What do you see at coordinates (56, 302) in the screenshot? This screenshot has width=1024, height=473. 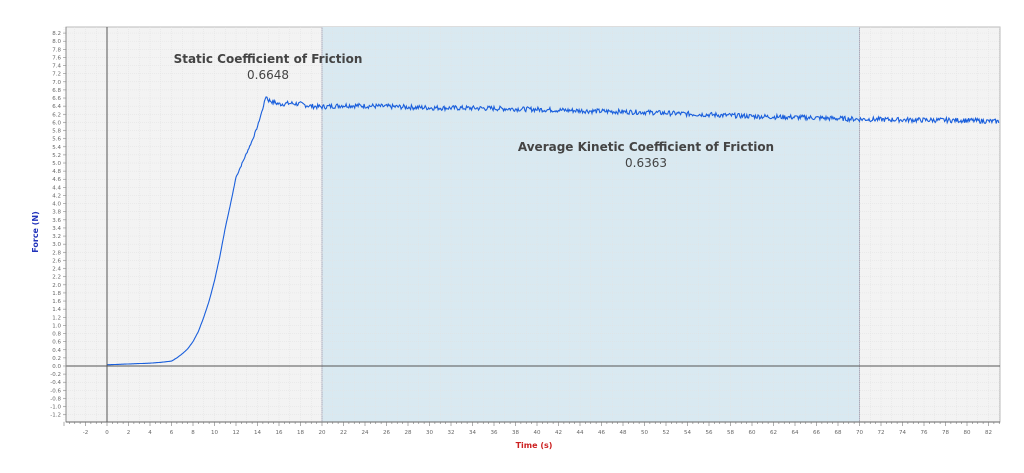 I see `y-tick-label: 1.6` at bounding box center [56, 302].